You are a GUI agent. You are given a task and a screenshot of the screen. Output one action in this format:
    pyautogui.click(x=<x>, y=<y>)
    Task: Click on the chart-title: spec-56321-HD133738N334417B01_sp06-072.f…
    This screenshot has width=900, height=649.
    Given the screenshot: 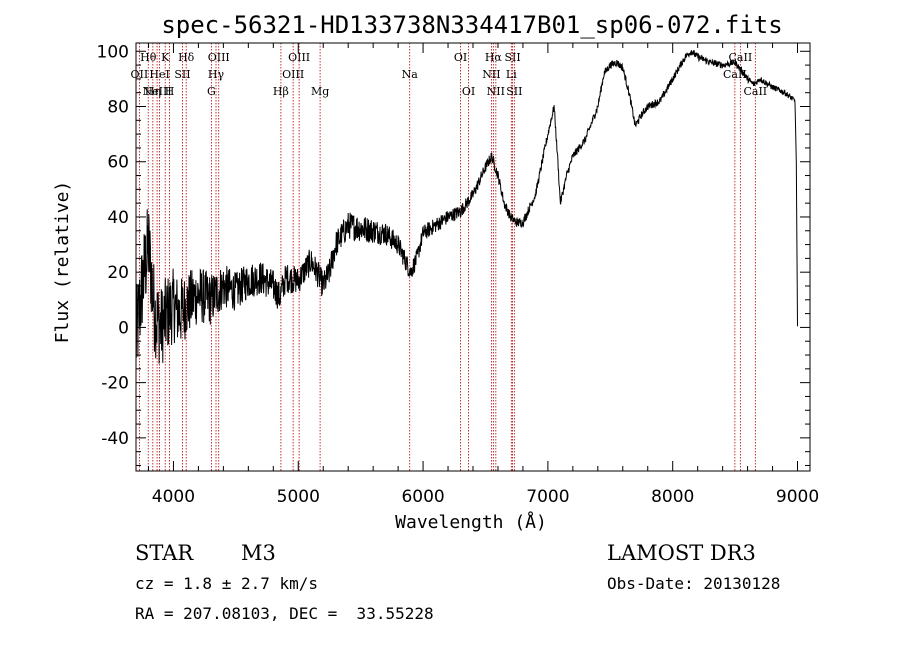 What is the action you would take?
    pyautogui.click(x=471, y=25)
    